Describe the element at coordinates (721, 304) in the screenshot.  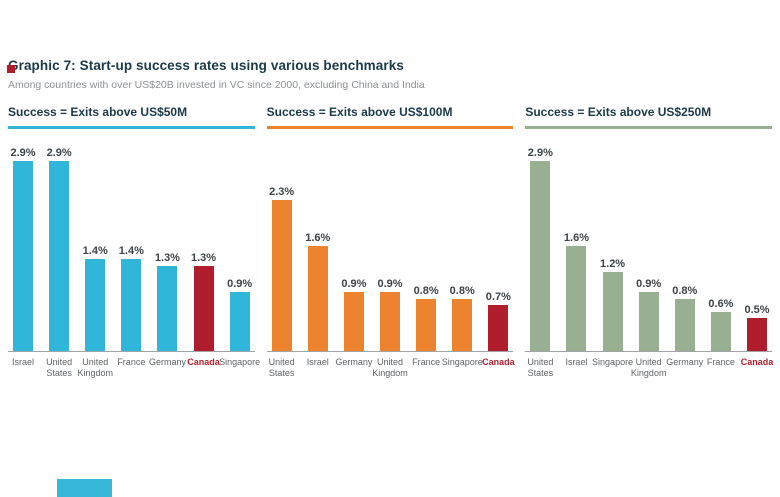
I see `bar-value-label: 0.6%` at that location.